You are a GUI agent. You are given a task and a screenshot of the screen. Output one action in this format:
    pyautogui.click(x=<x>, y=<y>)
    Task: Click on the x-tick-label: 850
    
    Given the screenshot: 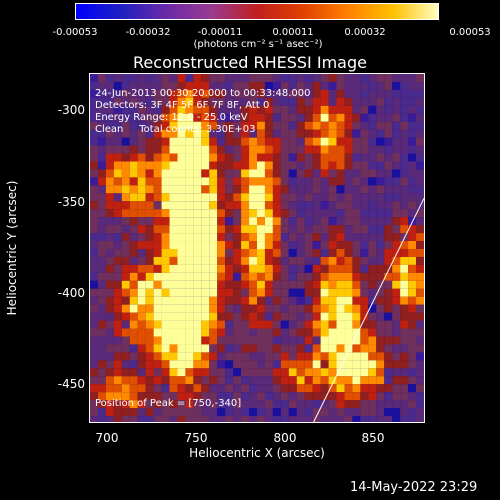 What is the action you would take?
    pyautogui.click(x=373, y=438)
    